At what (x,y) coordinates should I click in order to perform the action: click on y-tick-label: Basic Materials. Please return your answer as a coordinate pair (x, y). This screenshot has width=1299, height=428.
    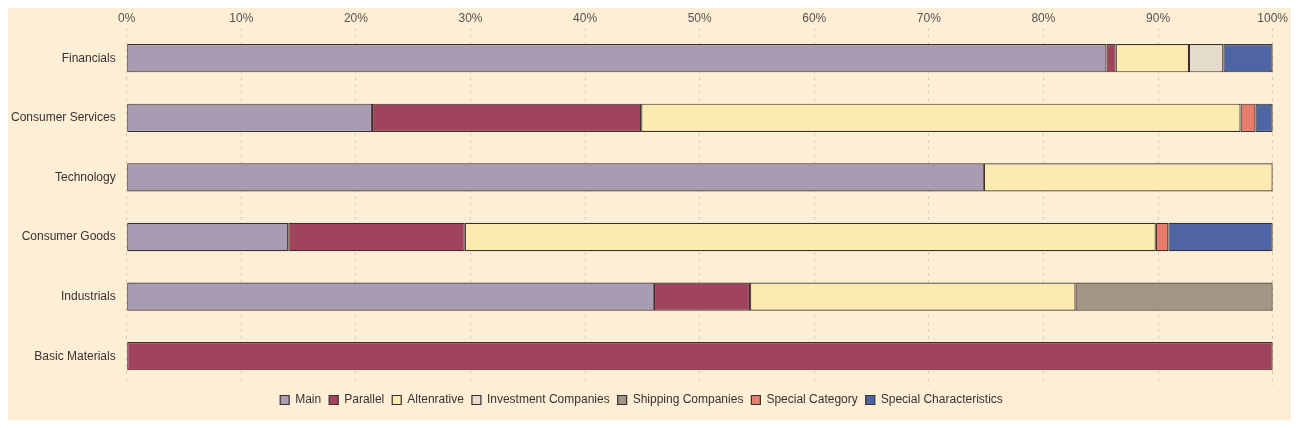
    Looking at the image, I should click on (75, 355).